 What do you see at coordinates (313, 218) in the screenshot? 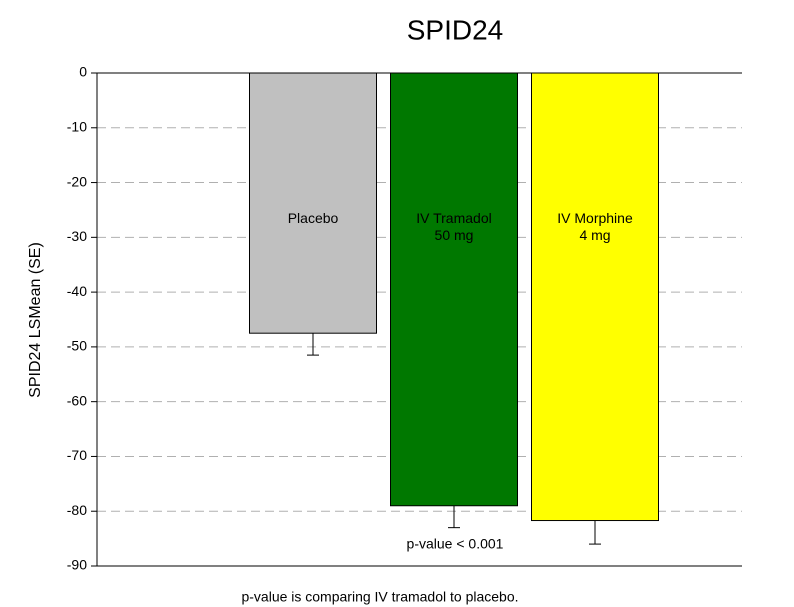
I see `category-label: Placebo` at bounding box center [313, 218].